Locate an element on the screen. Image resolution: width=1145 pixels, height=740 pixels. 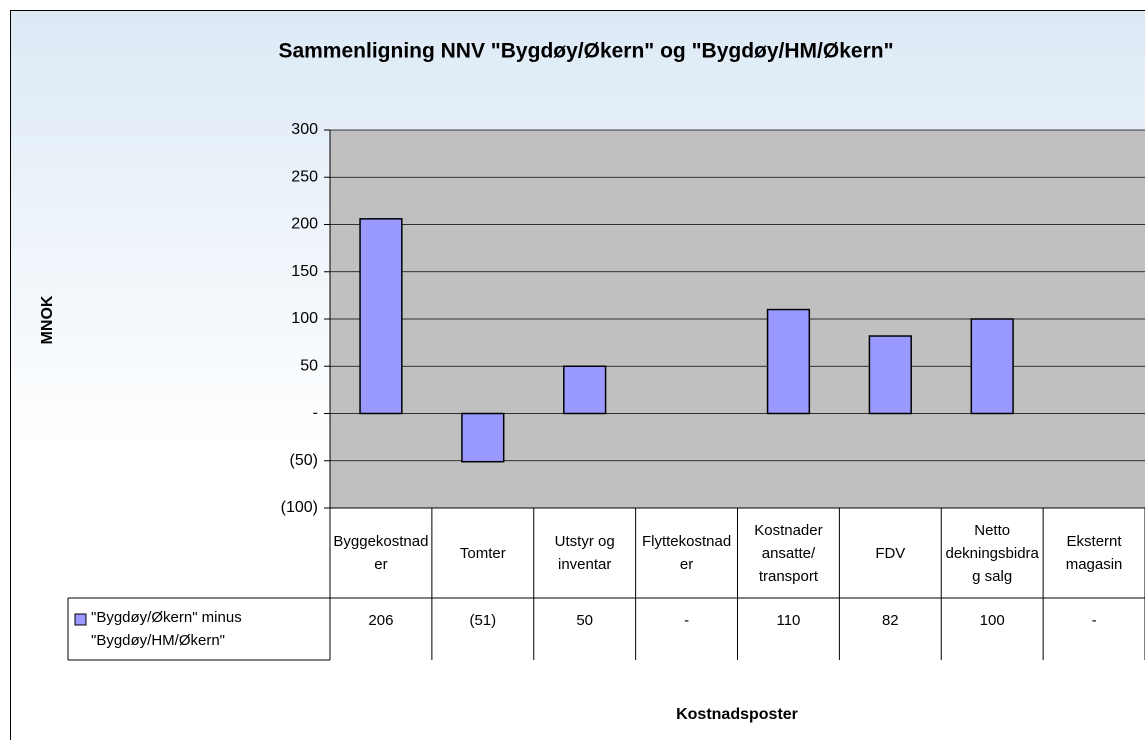
value-label: 100 is located at coordinates (992, 620).